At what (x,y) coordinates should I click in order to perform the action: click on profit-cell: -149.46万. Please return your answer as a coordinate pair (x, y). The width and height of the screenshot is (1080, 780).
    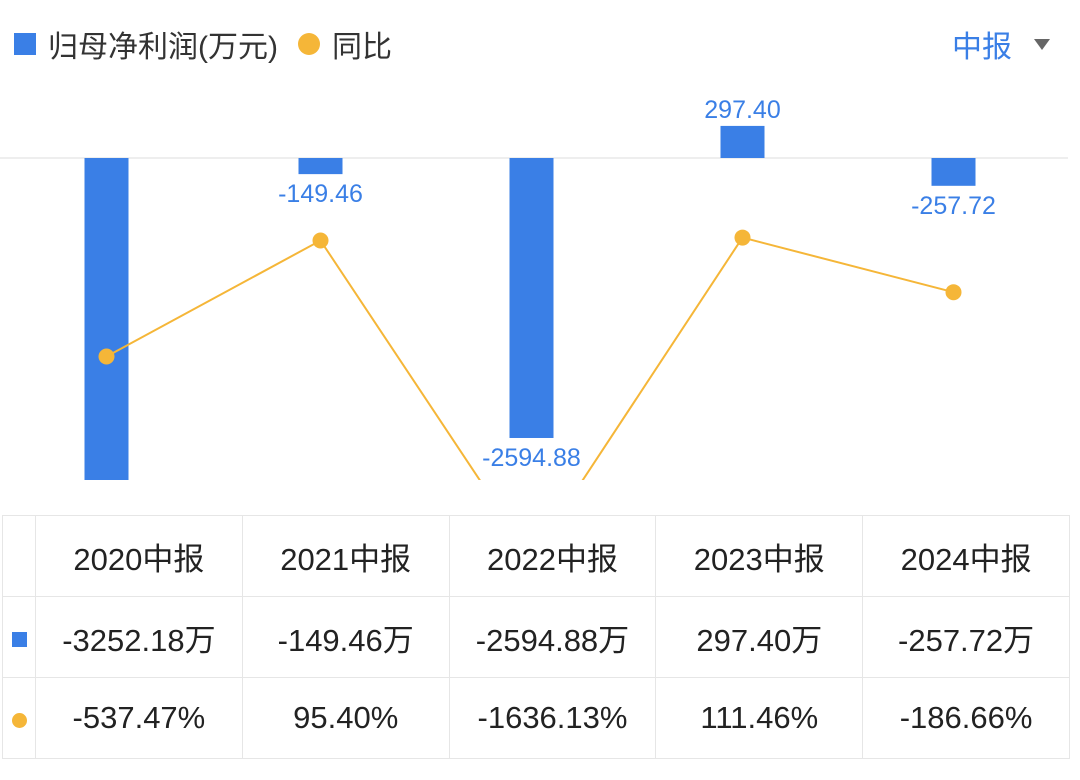
    Looking at the image, I should click on (345, 637).